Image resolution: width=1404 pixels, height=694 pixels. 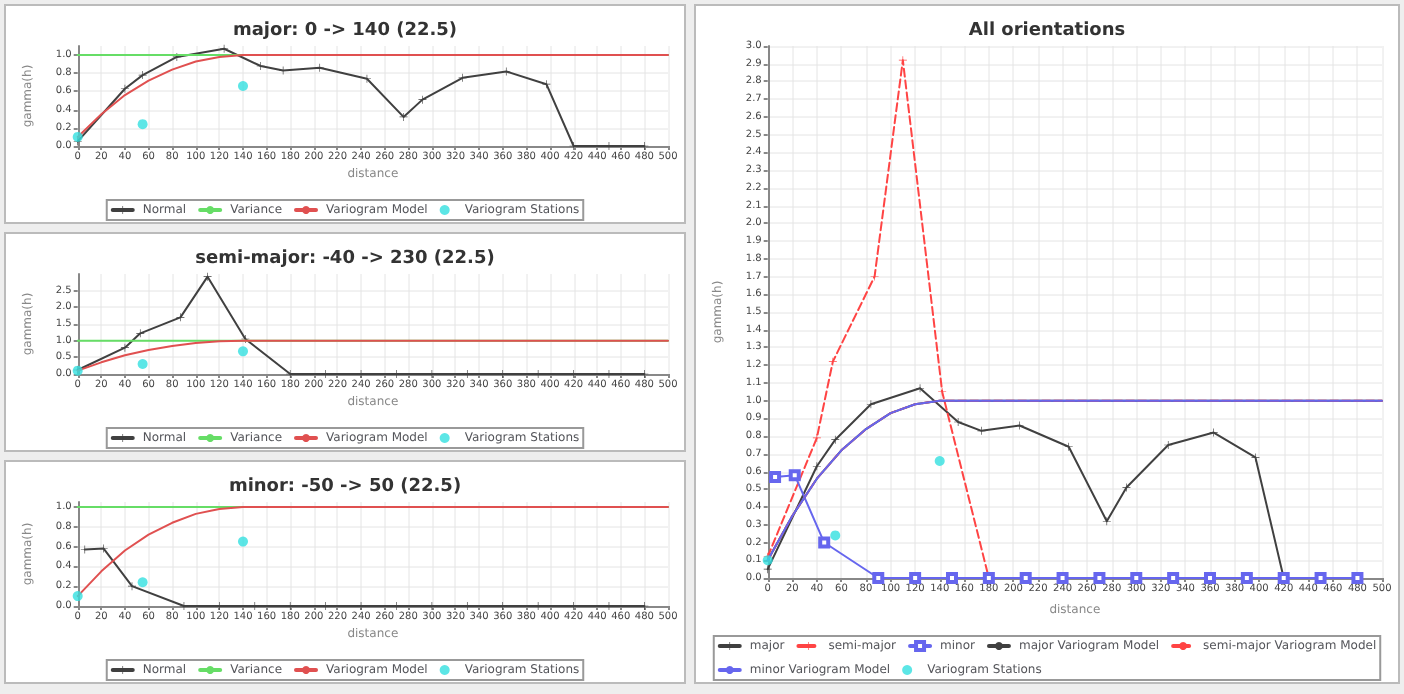 I want to click on chart-title: semi-major: -40 -> 230 (22.5), so click(x=345, y=259).